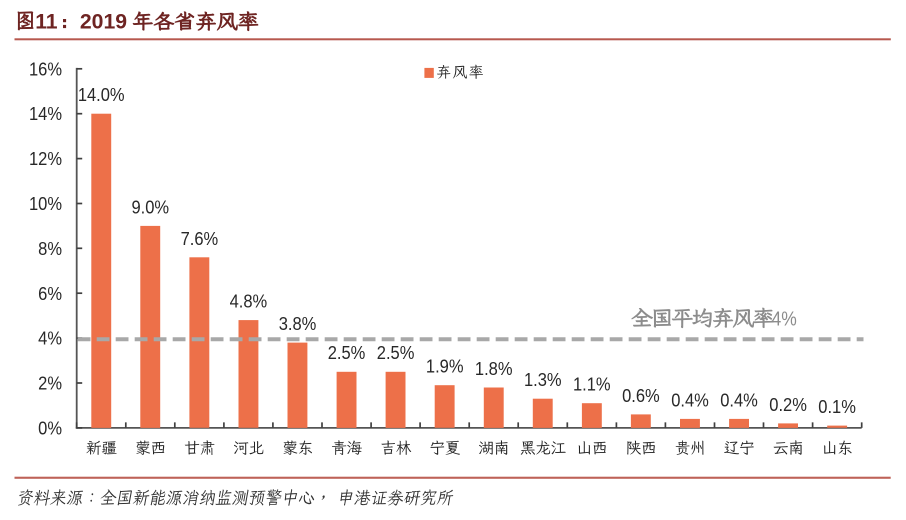 The width and height of the screenshot is (906, 520). I want to click on svg-text: 12%, so click(45, 158).